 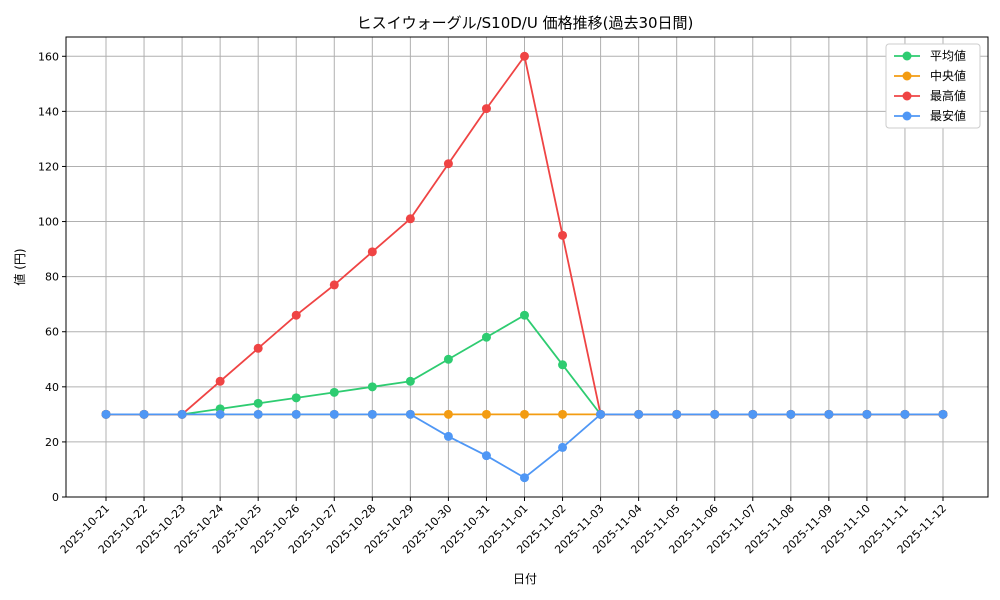 What do you see at coordinates (525, 579) in the screenshot?
I see `x-axis-label: 日付` at bounding box center [525, 579].